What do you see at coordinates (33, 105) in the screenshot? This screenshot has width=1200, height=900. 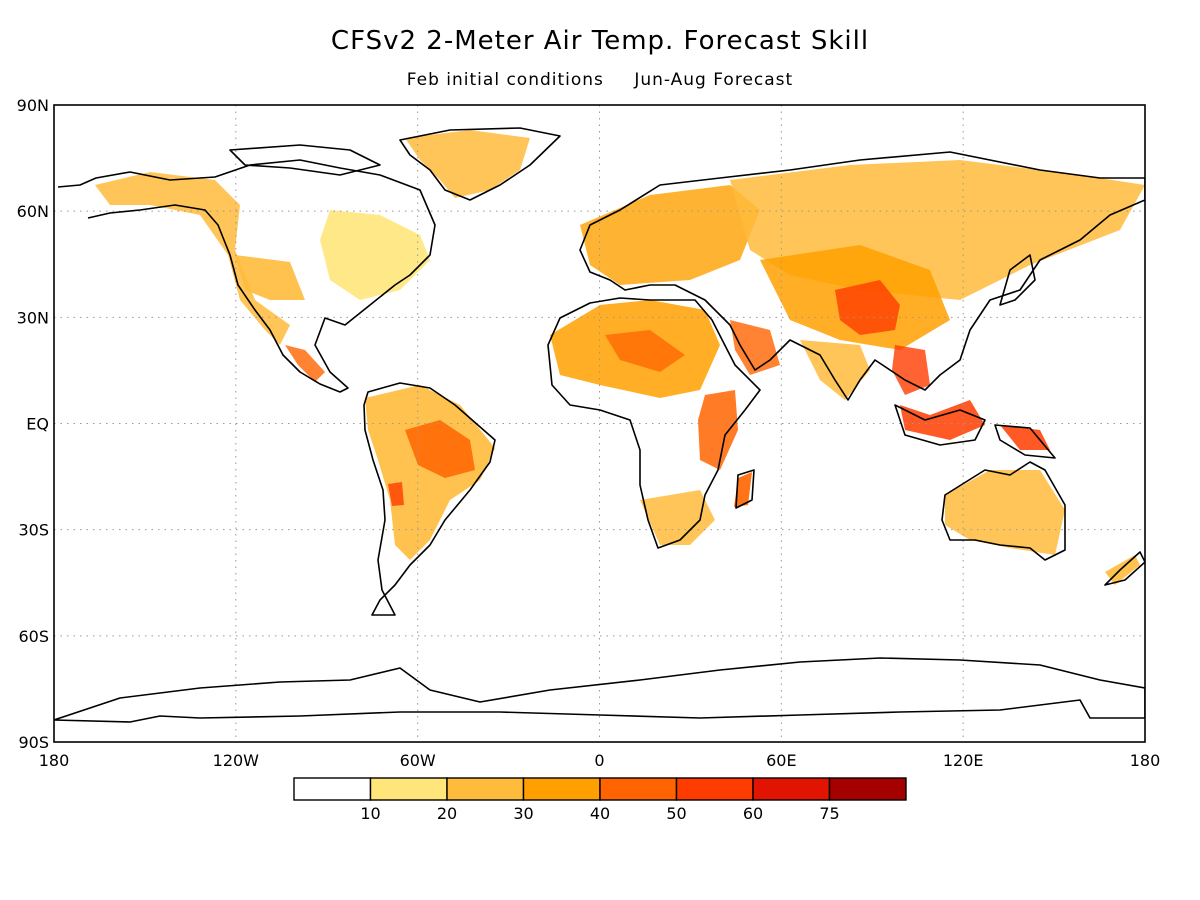 I see `lat-tick-label: 90N` at bounding box center [33, 105].